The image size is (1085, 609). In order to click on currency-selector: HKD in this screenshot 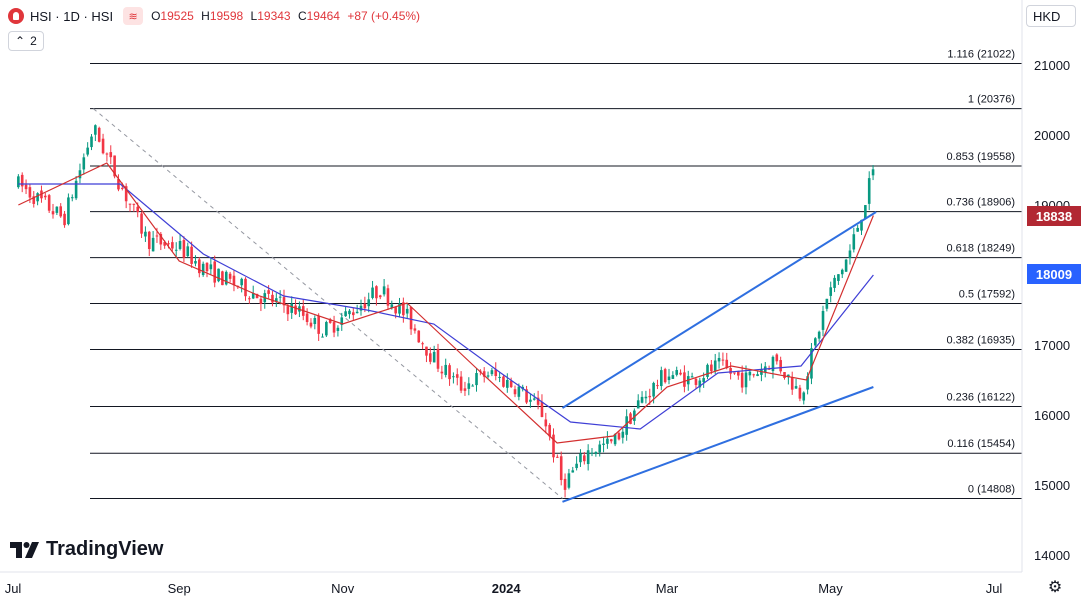, I will do `click(1051, 16)`.